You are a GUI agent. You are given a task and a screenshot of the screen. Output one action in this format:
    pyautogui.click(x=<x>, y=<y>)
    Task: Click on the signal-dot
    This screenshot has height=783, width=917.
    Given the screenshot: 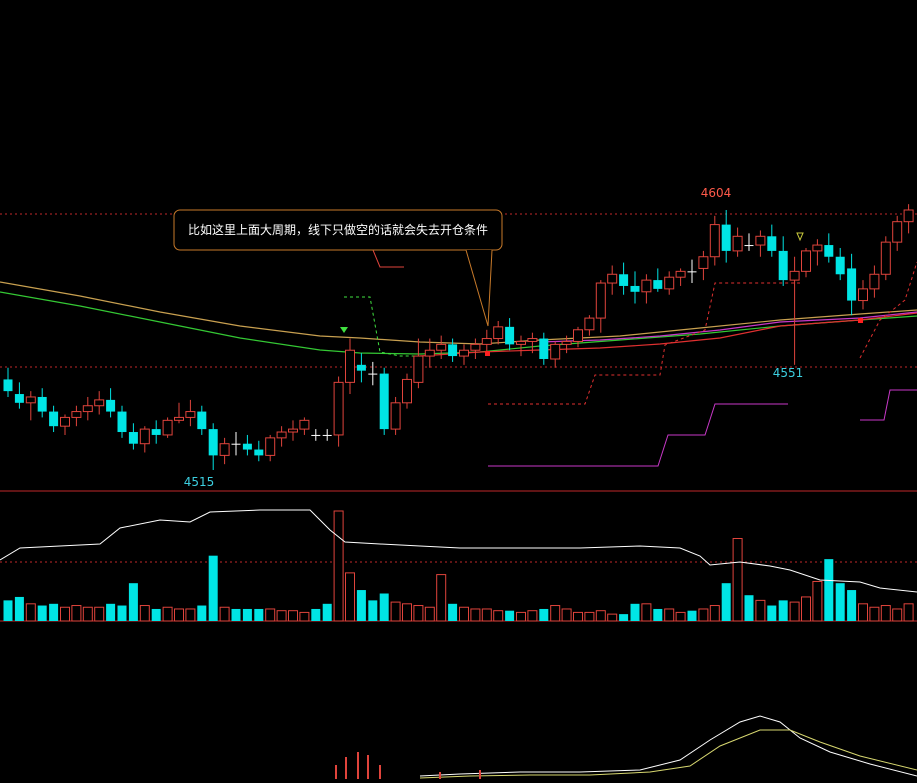 What is the action you would take?
    pyautogui.click(x=860, y=320)
    